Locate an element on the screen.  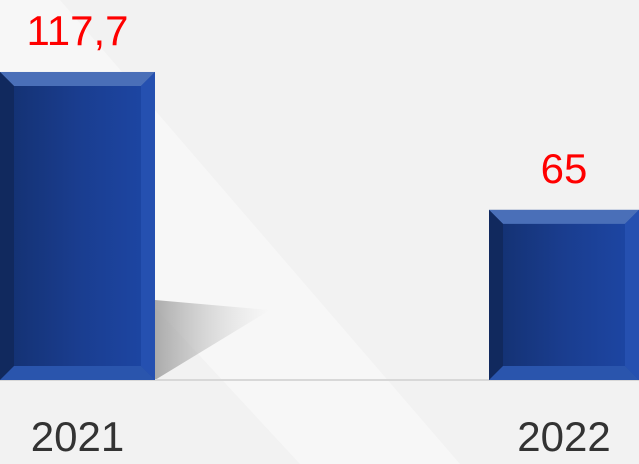
x-tick-label: 2022 is located at coordinates (563, 436).